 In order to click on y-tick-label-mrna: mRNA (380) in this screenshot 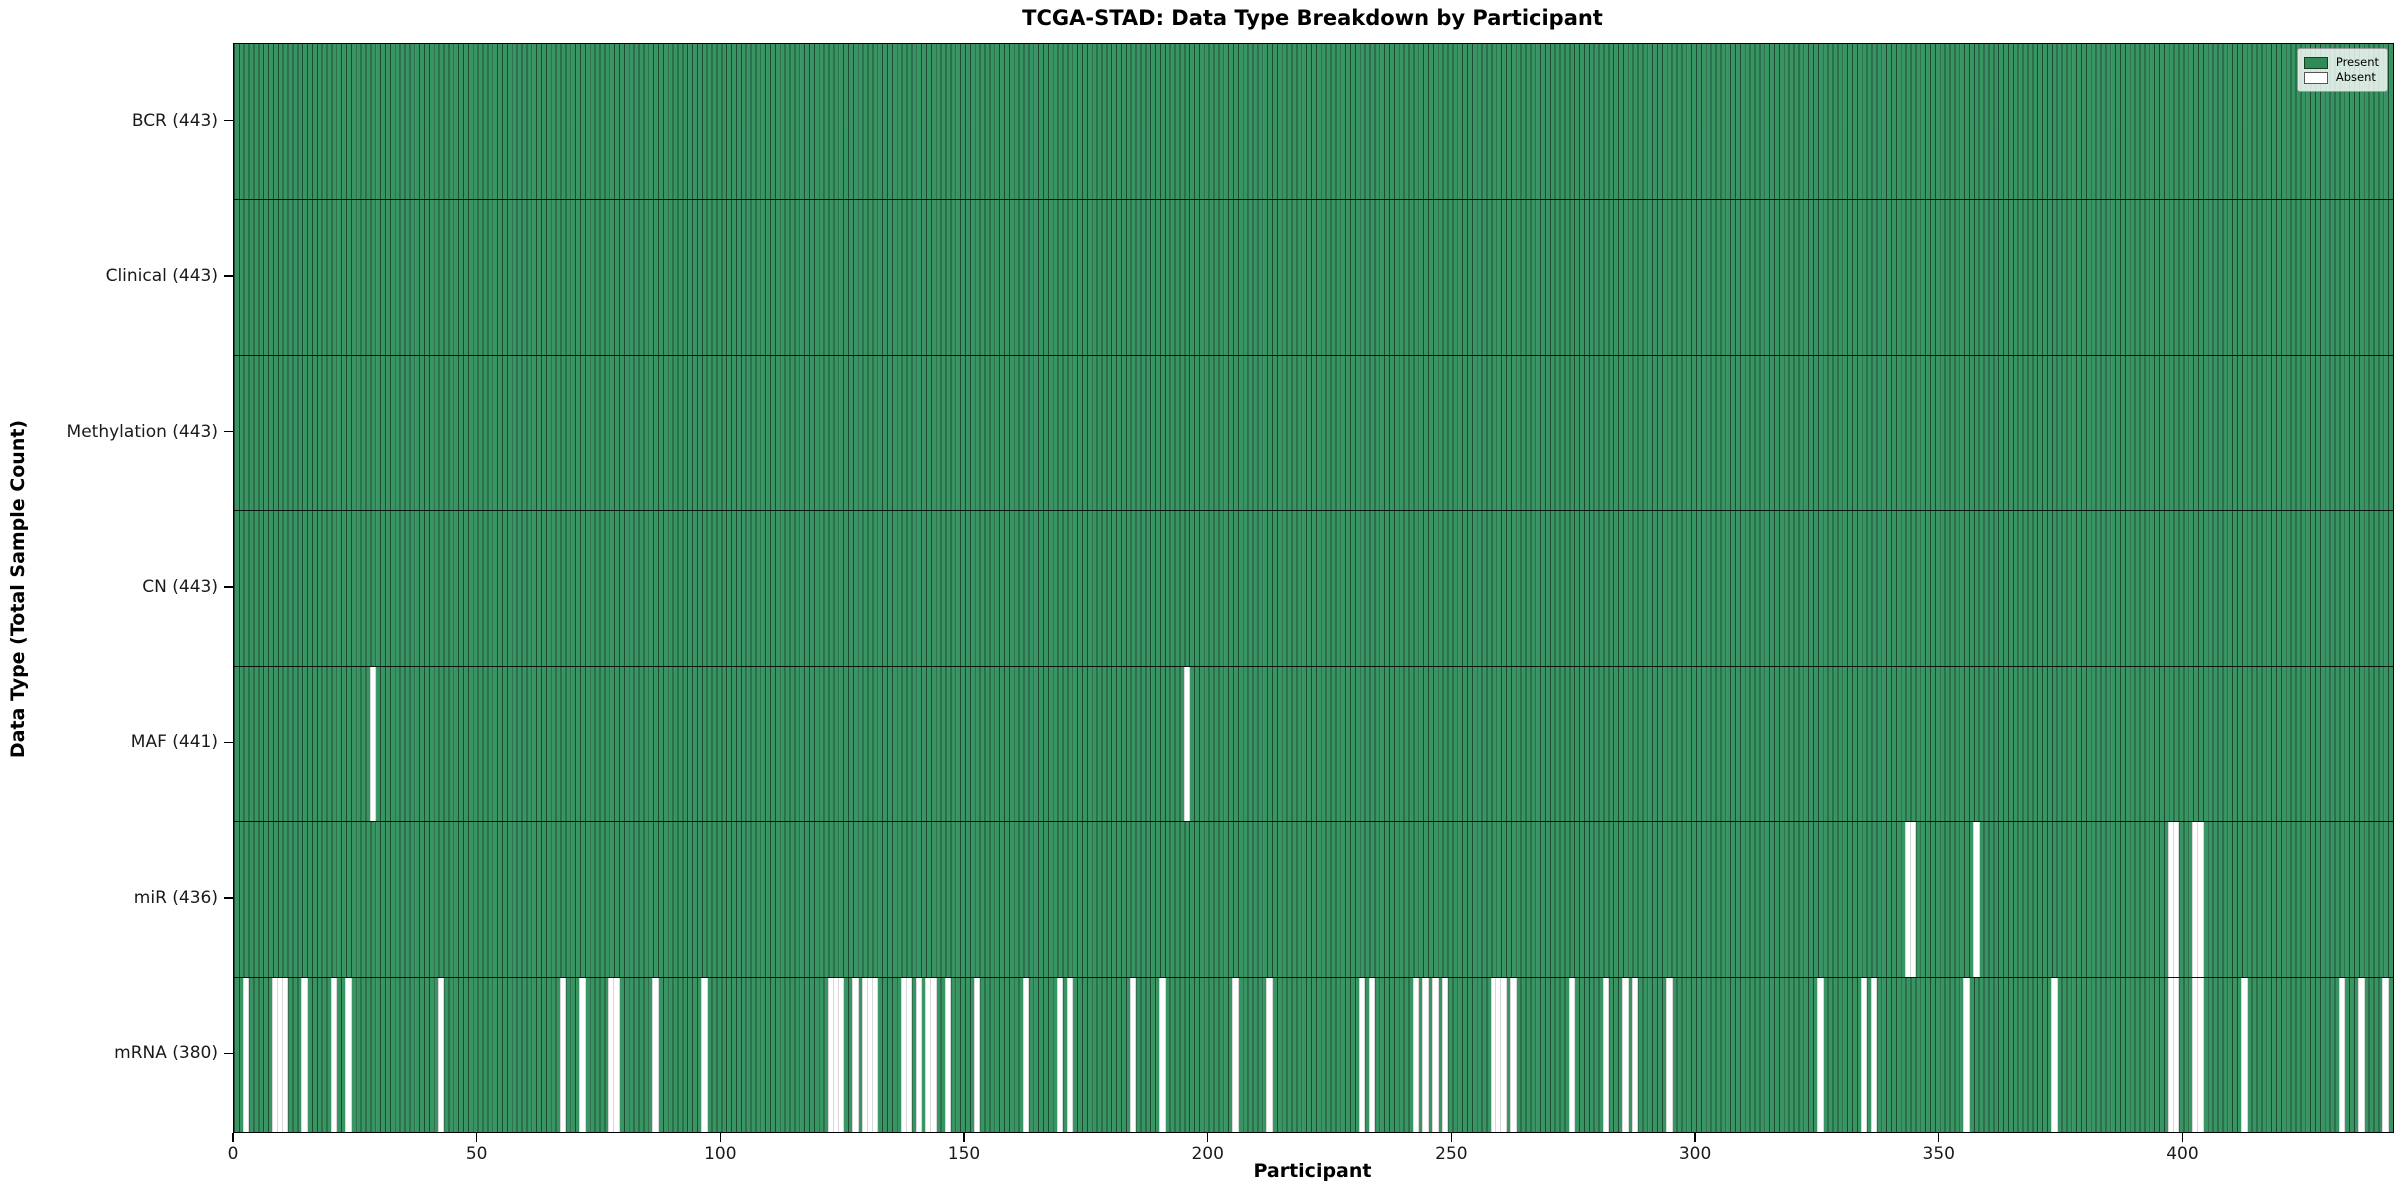, I will do `click(166, 1053)`.